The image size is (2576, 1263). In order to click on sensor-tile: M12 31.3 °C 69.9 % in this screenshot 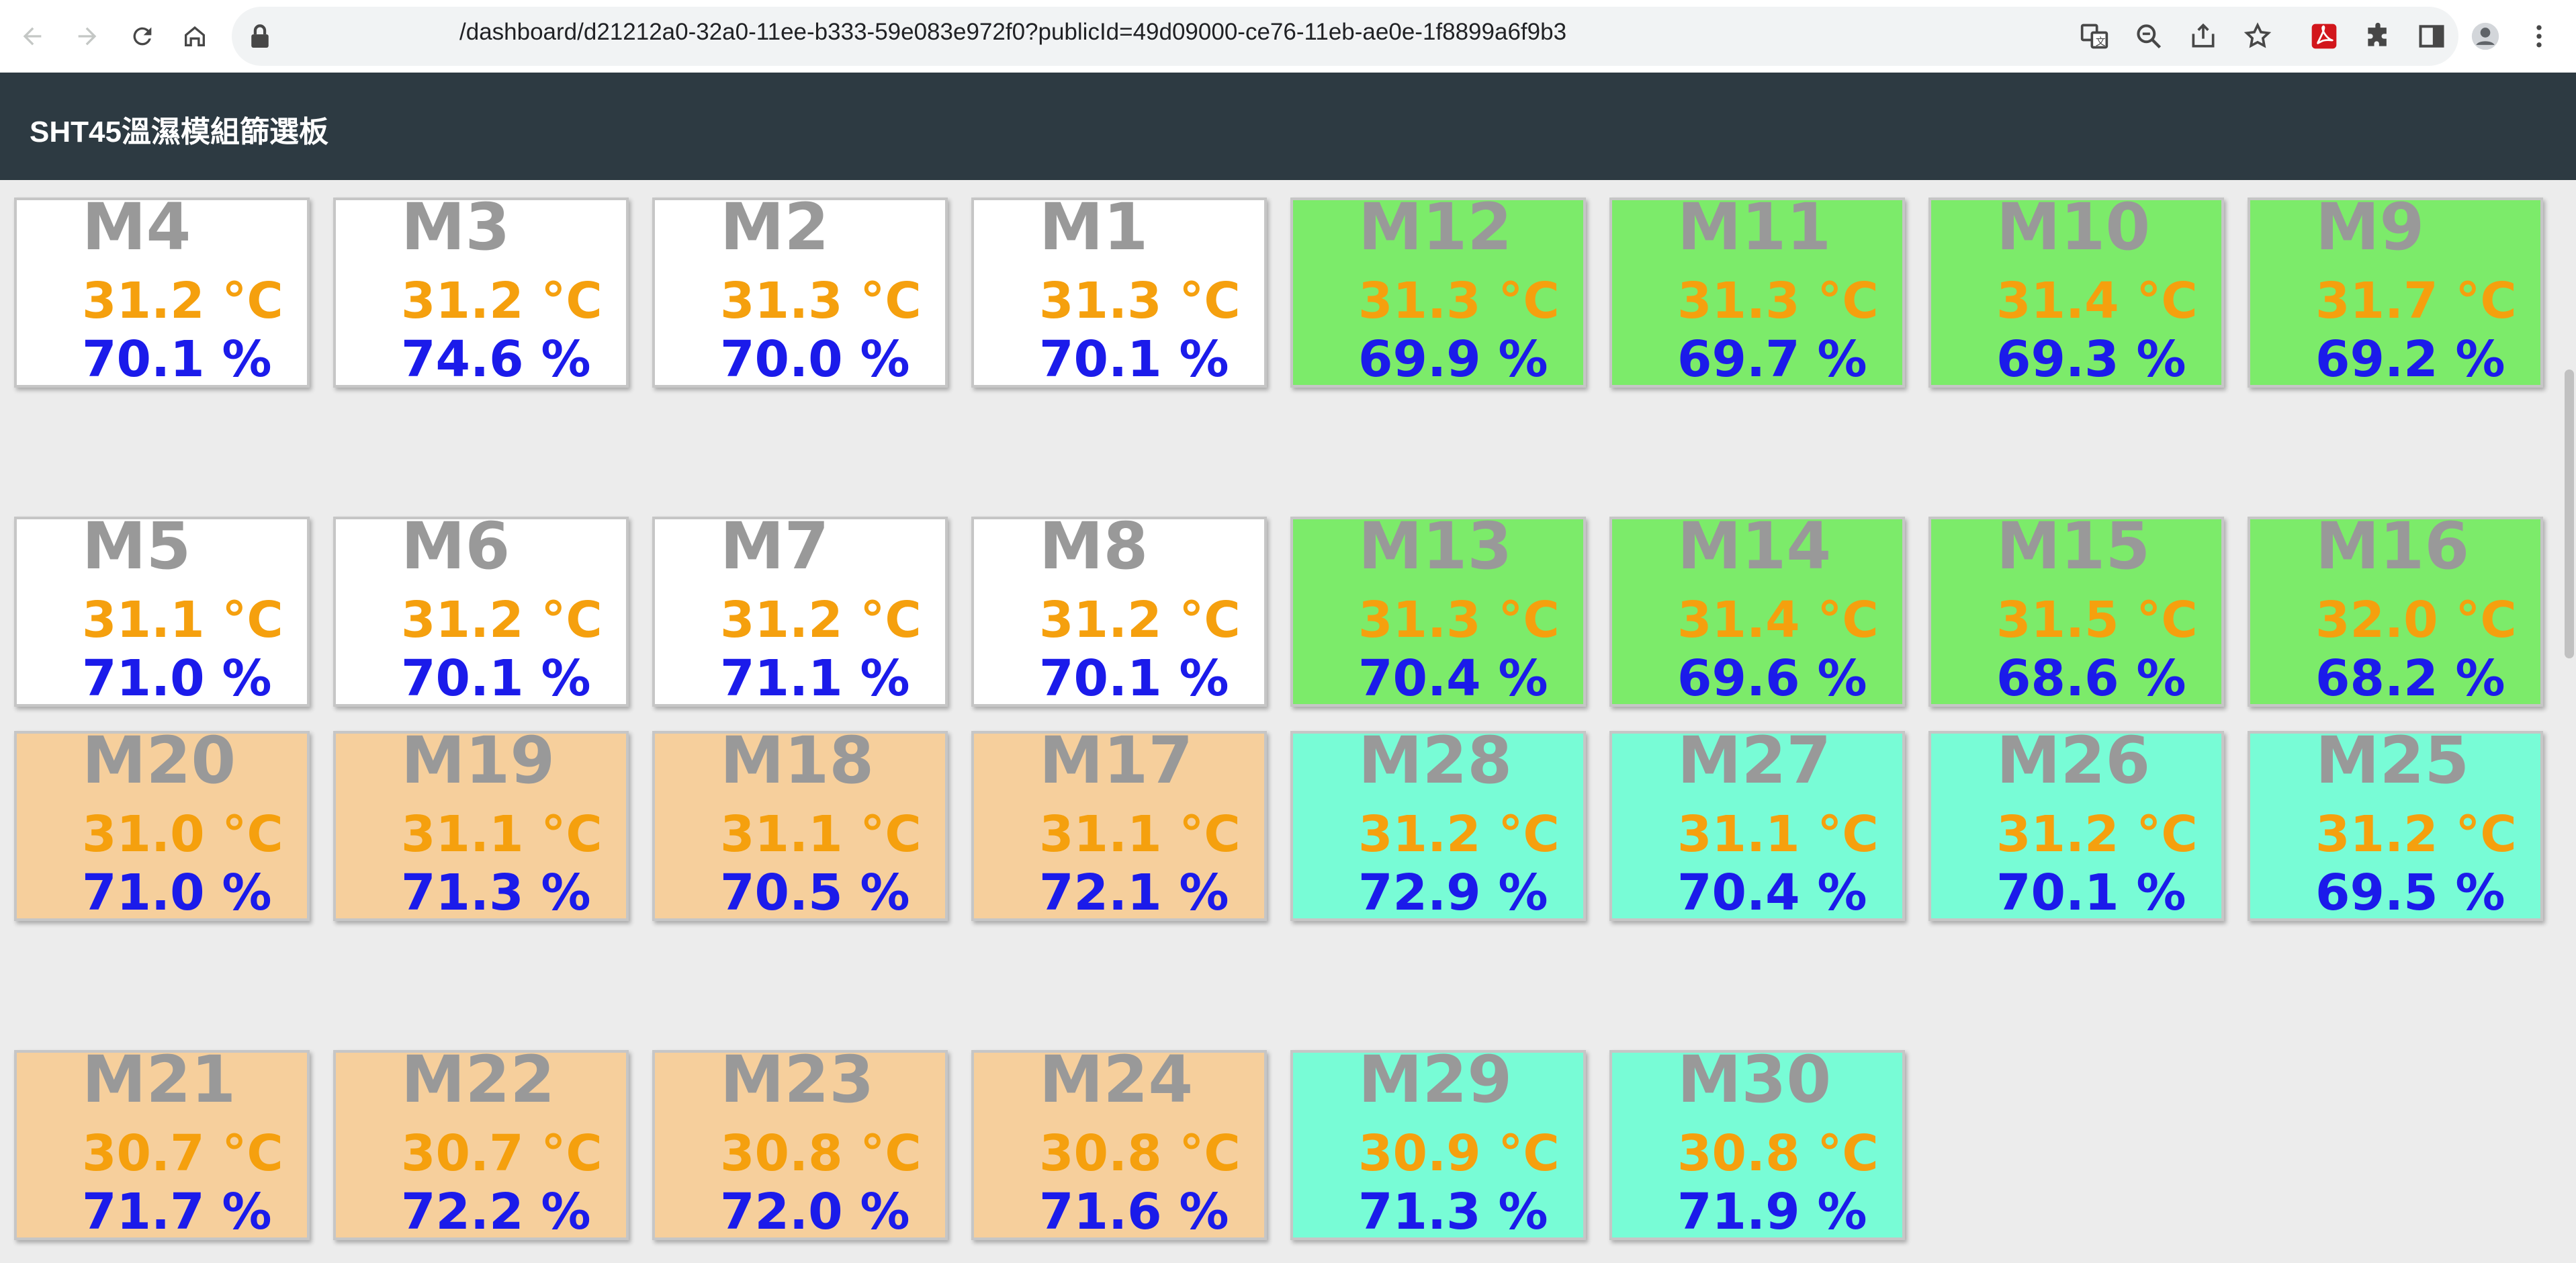, I will do `click(1438, 291)`.